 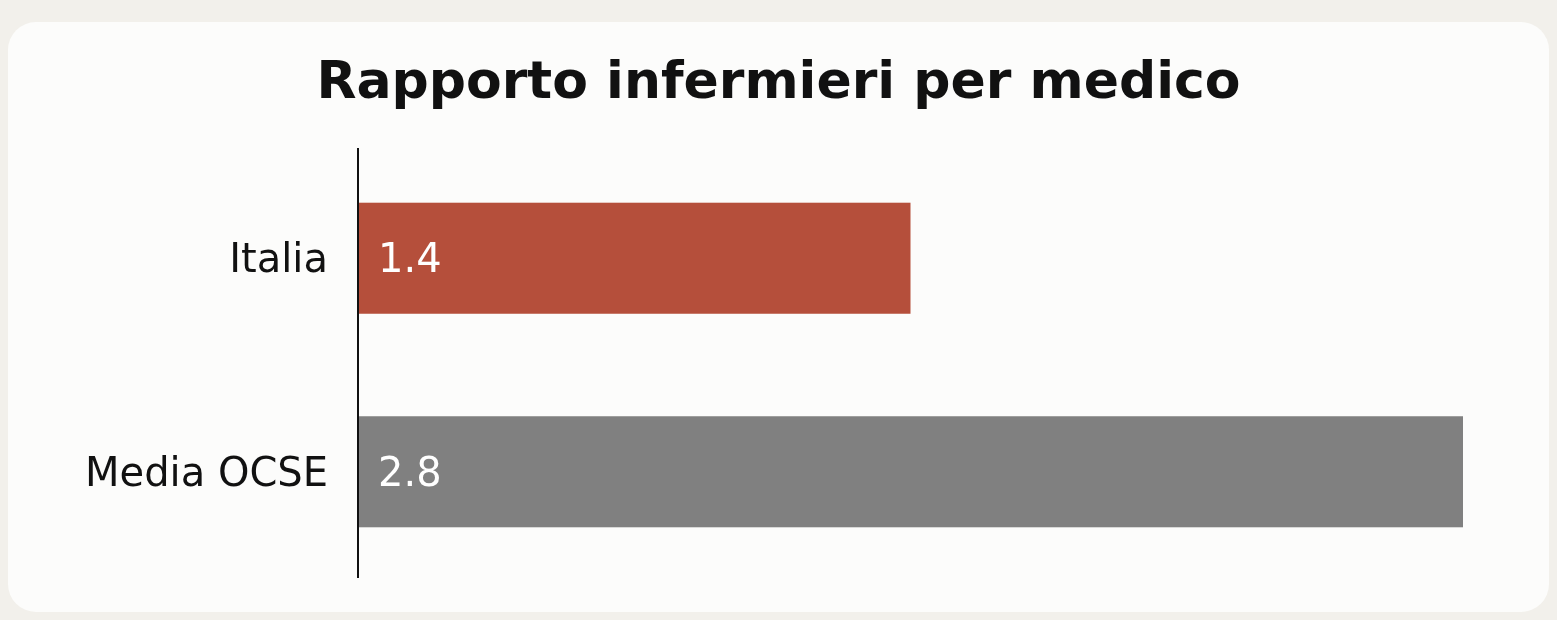 I want to click on chart-title: Rapporto infermieri per medico, so click(x=778, y=80).